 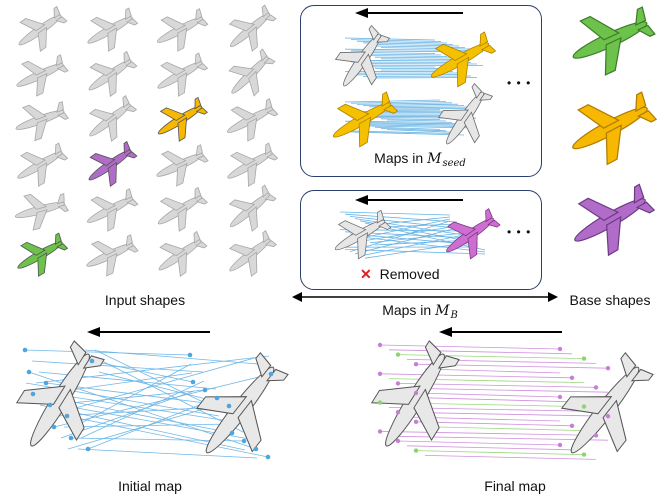 I want to click on base-shapes, so click(x=611, y=133).